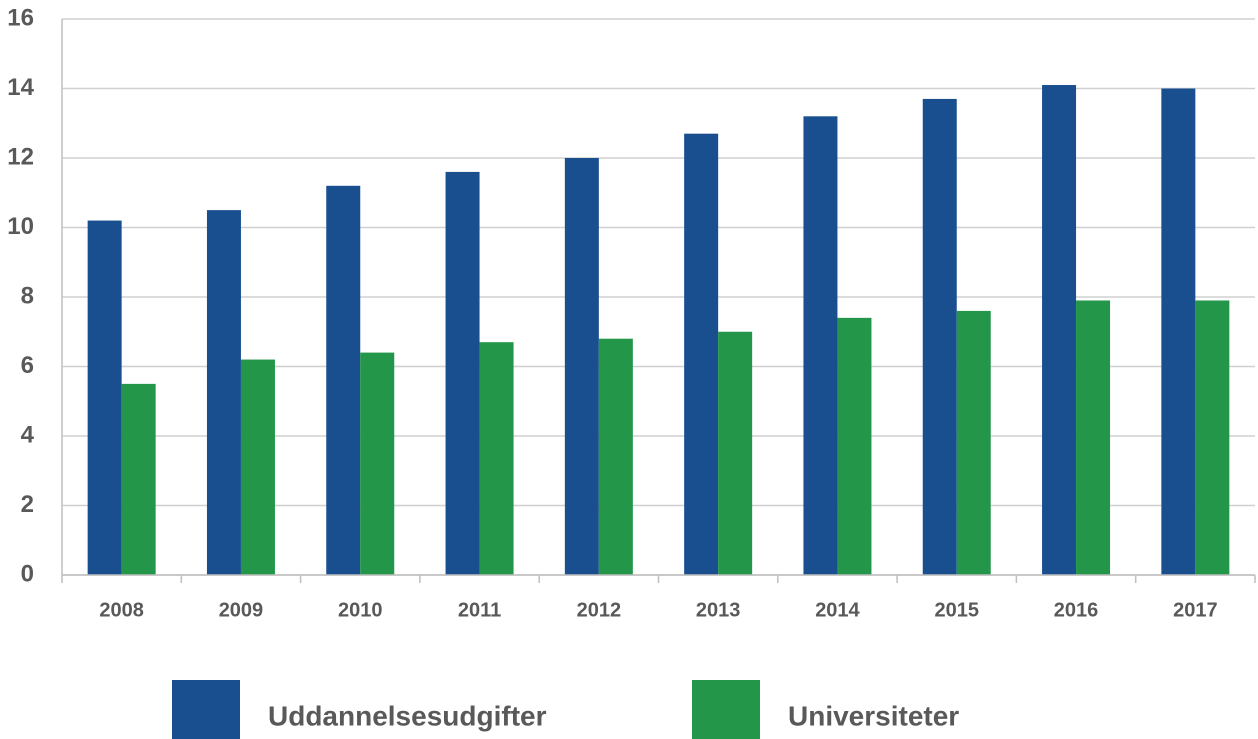 The image size is (1258, 739). What do you see at coordinates (241, 610) in the screenshot?
I see `x-tick-label: 2009` at bounding box center [241, 610].